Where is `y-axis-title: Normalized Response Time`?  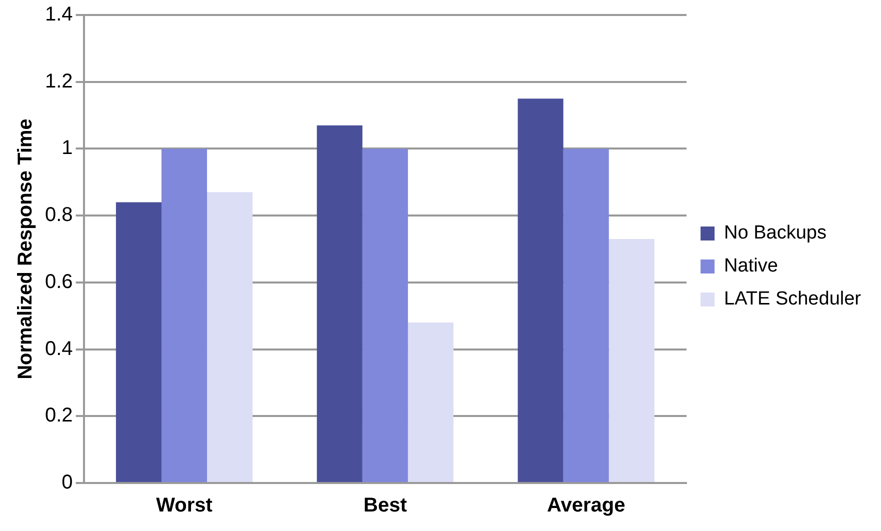
y-axis-title: Normalized Response Time is located at coordinates (25, 249).